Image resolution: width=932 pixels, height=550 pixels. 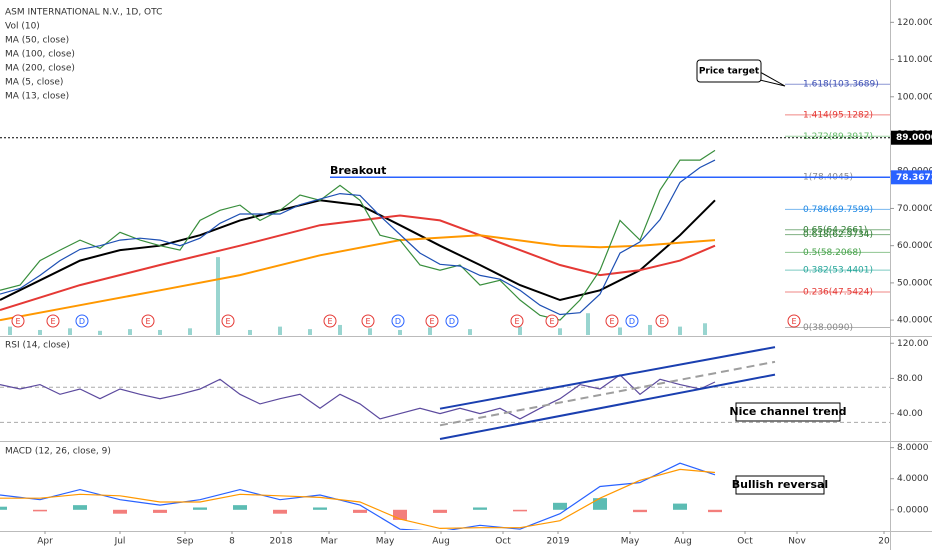 I want to click on legend-entry: MA (50, close), so click(x=37, y=41).